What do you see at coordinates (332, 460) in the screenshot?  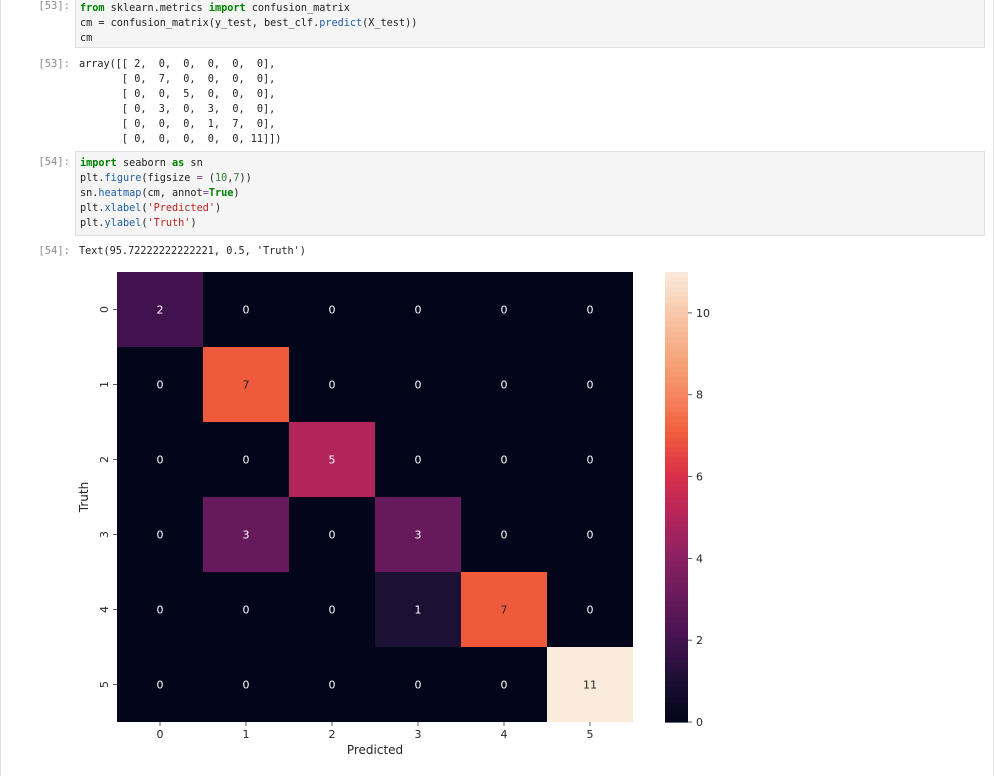 I see `cell-annotation: 5` at bounding box center [332, 460].